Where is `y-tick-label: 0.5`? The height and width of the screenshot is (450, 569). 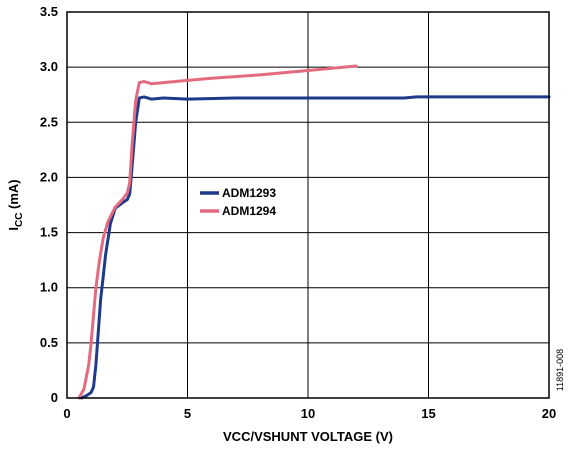 y-tick-label: 0.5 is located at coordinates (49, 342).